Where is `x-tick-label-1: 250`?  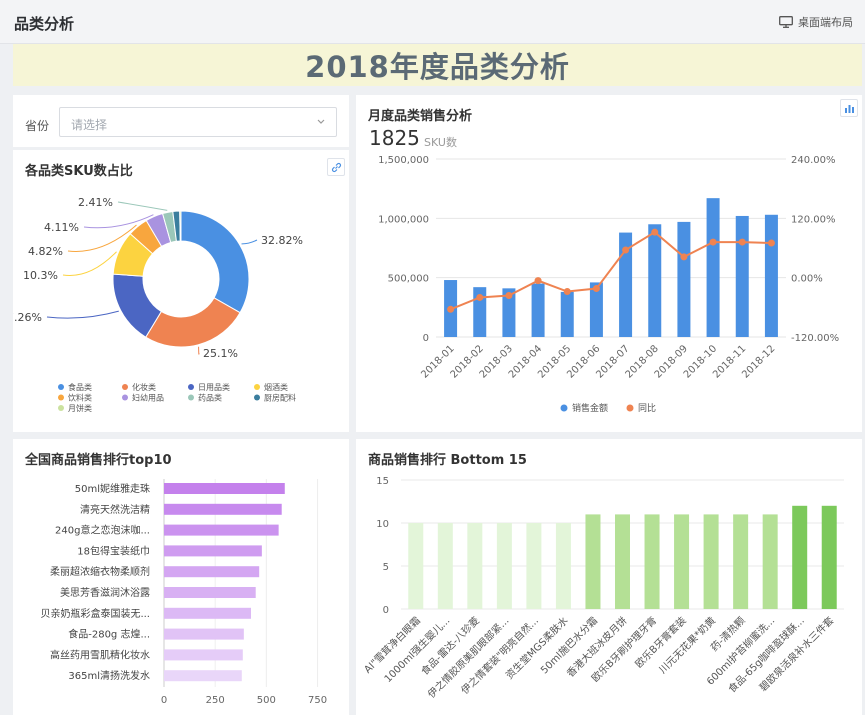
x-tick-label-1: 250 is located at coordinates (215, 700).